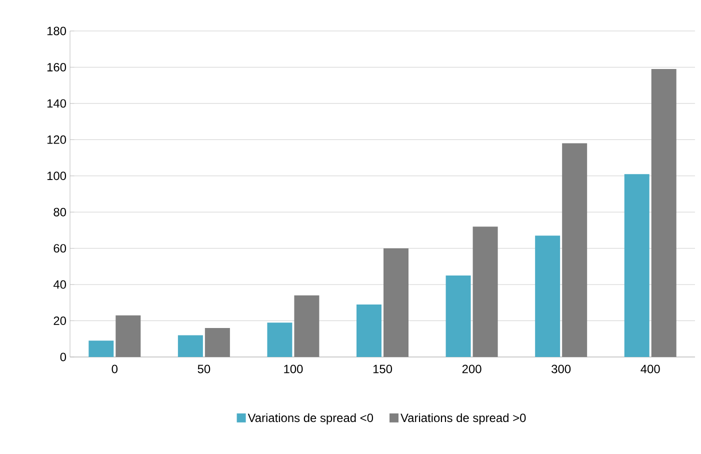 The width and height of the screenshot is (701, 454). Describe the element at coordinates (204, 369) in the screenshot. I see `x-tick-label: 50` at that location.